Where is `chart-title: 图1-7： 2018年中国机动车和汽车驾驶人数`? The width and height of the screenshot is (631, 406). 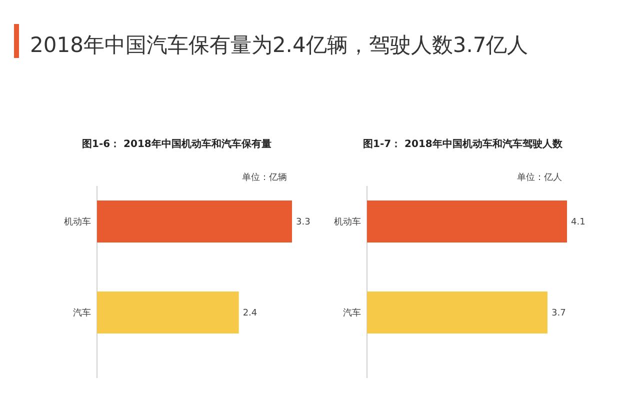
chart-title: 图1-7： 2018年中国机动车和汽车驾驶人数 is located at coordinates (463, 144).